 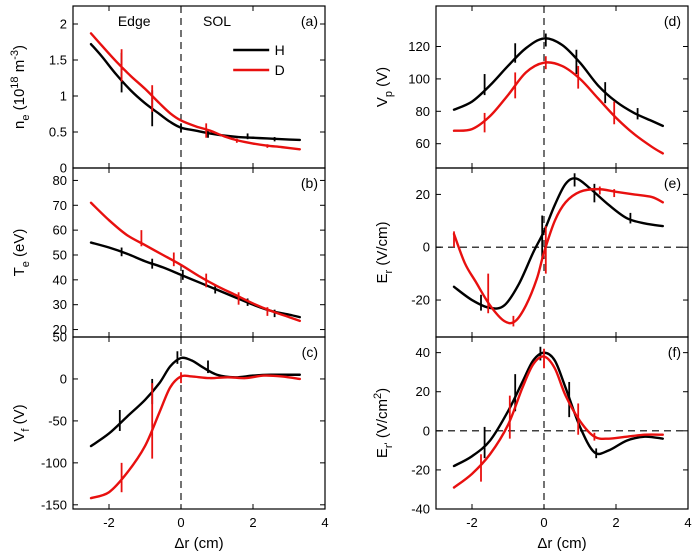 I want to click on y-tick-label: 30, so click(x=60, y=304).